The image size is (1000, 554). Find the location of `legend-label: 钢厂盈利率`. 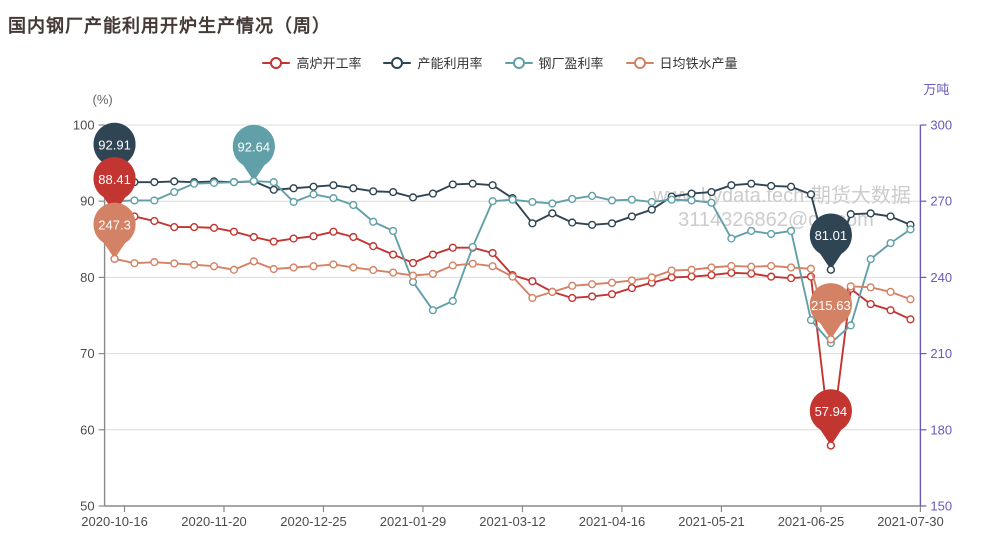

legend-label: 钢厂盈利率 is located at coordinates (571, 63).